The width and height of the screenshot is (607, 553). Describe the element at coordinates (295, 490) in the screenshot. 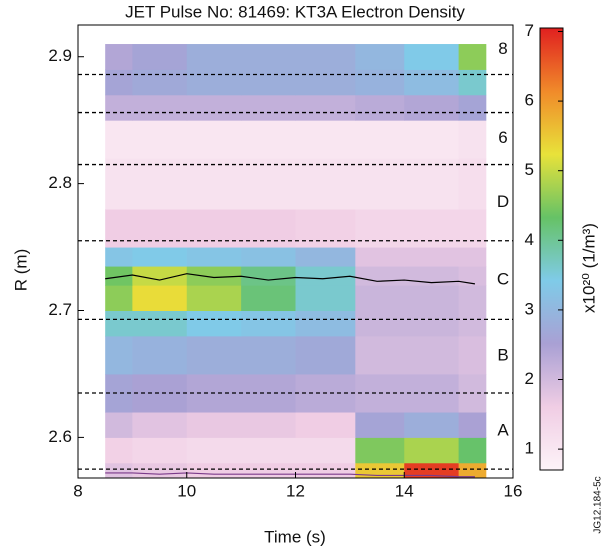

I see `x-tick-label: 12` at that location.